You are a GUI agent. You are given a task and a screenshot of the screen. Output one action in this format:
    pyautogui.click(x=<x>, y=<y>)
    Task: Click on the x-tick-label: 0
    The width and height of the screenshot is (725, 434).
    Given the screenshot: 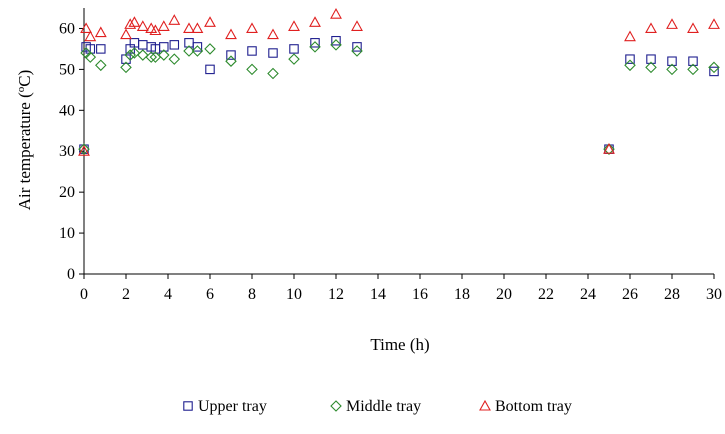 What is the action you would take?
    pyautogui.click(x=84, y=294)
    